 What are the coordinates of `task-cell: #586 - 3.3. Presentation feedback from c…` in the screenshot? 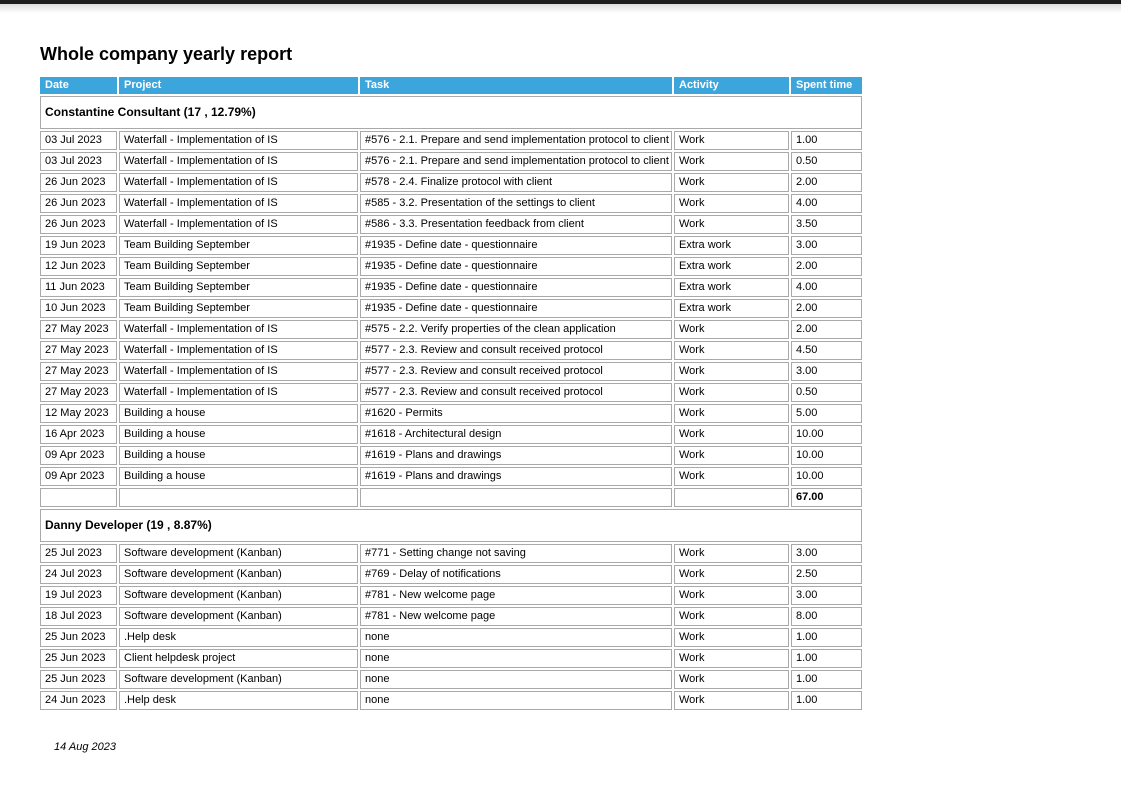 It's located at (516, 224).